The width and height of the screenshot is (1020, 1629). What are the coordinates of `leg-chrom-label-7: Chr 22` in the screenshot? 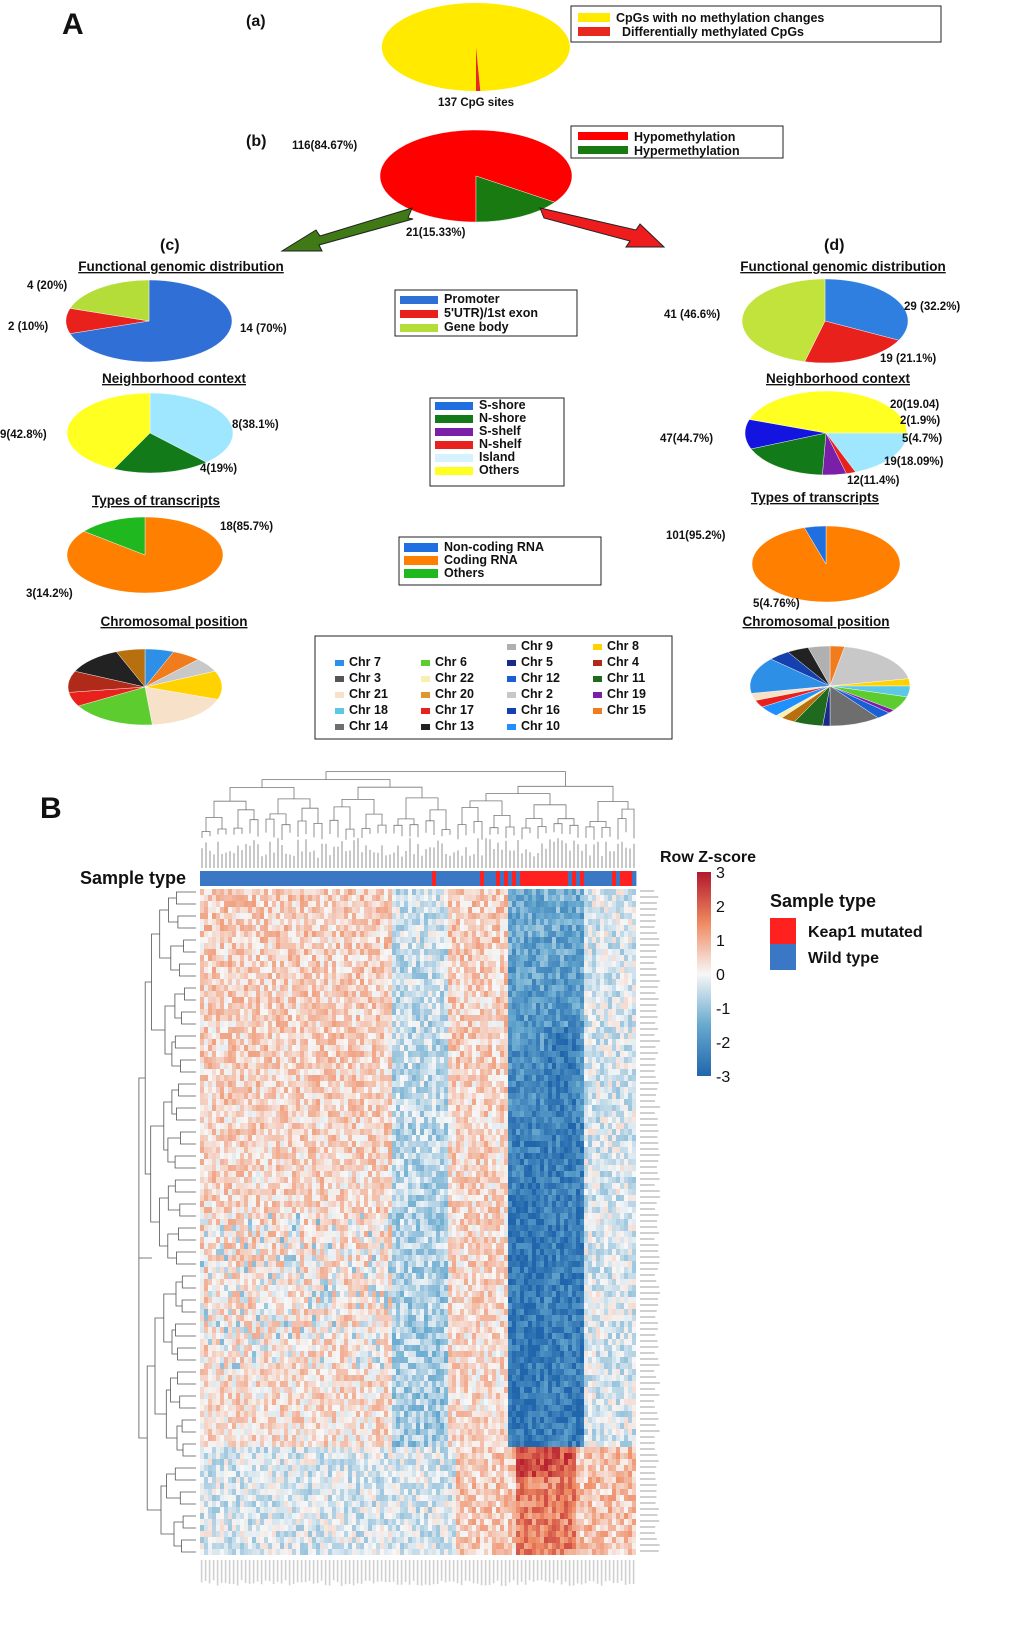 It's located at (454, 678).